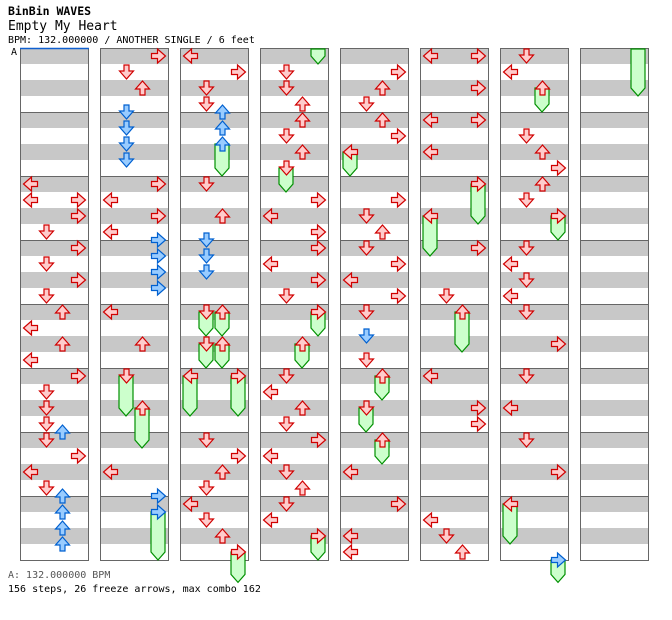 This screenshot has height=620, width=672. I want to click on bpm-marker-label: A, so click(14, 52).